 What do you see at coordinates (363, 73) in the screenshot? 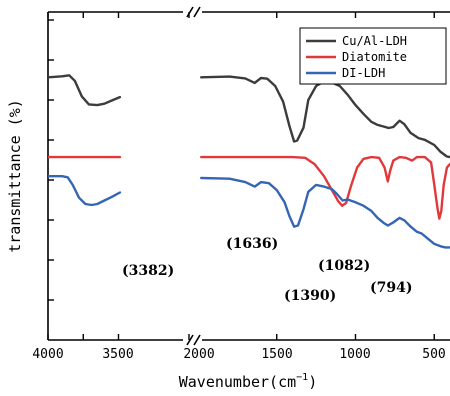
I see `legend-label-di-ldh: DI-LDH` at bounding box center [363, 73].